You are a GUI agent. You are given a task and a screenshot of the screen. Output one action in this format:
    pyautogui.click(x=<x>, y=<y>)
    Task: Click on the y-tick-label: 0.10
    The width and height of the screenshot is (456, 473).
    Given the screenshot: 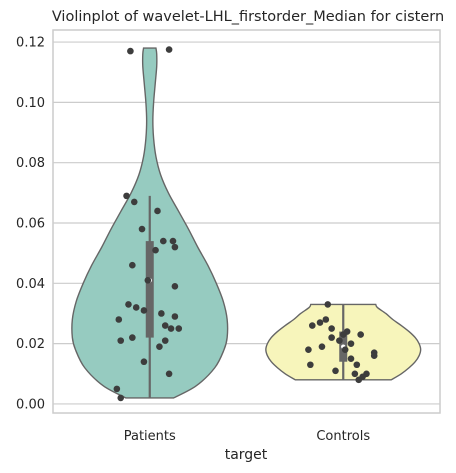 What is the action you would take?
    pyautogui.click(x=30, y=103)
    